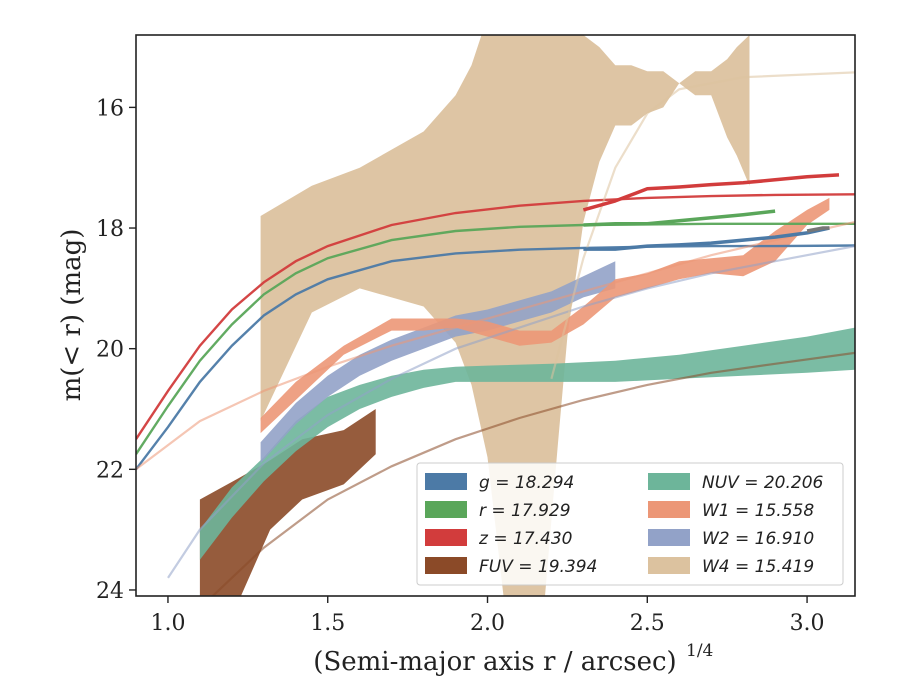 This screenshot has width=900, height=700. I want to click on y-tick-label: 22, so click(110, 470).